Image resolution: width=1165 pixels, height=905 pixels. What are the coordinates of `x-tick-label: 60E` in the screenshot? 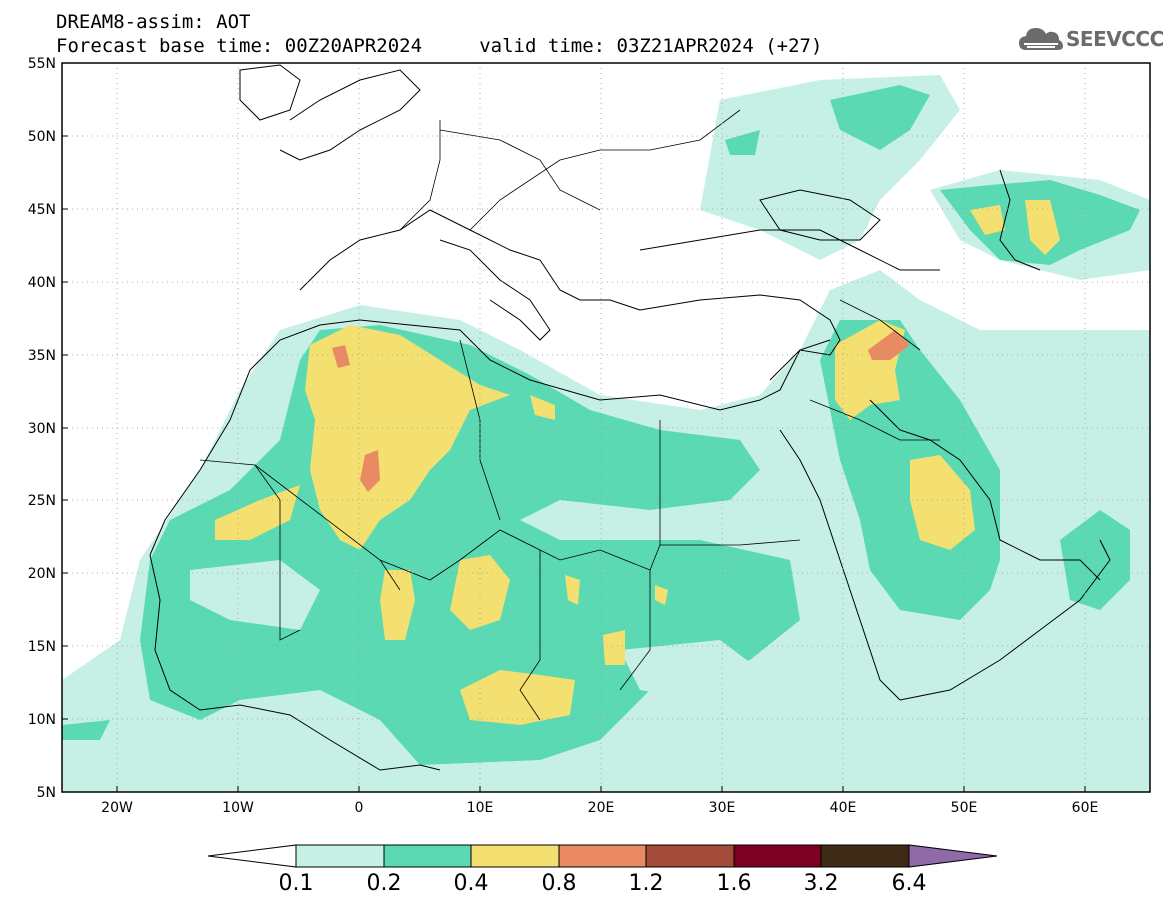 It's located at (1085, 808).